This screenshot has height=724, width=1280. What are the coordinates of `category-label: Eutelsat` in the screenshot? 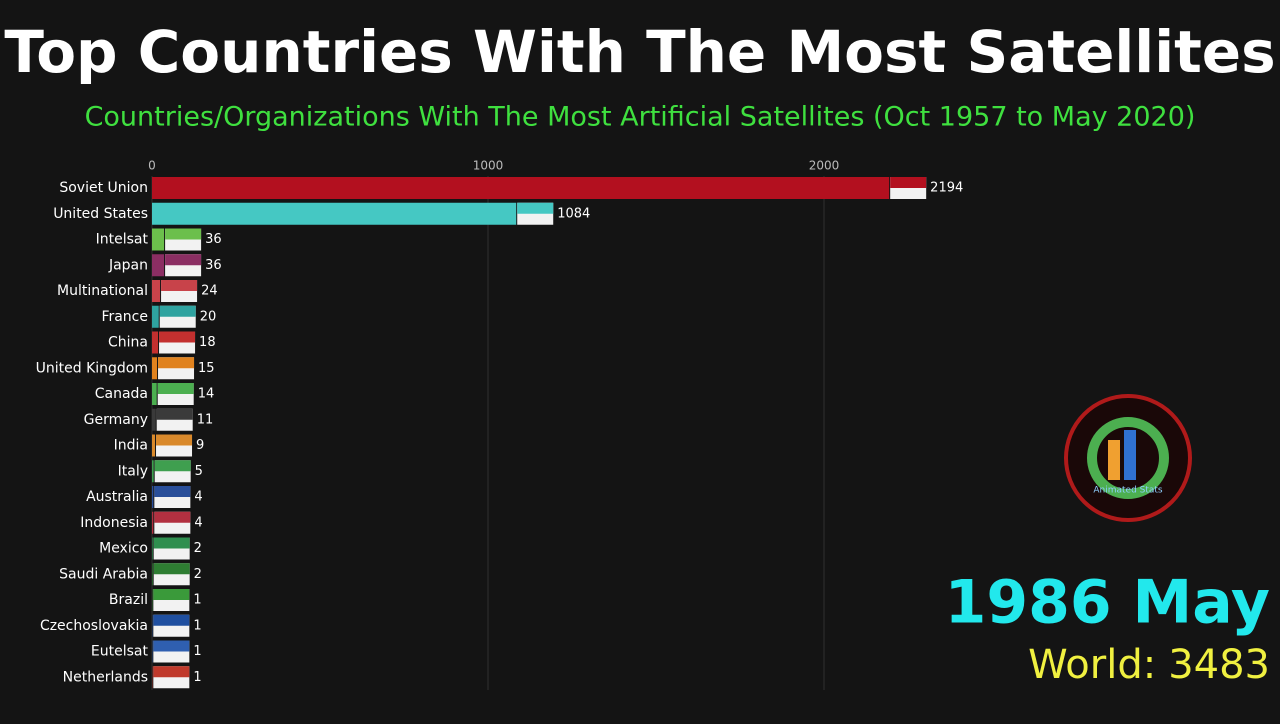 It's located at (120, 652).